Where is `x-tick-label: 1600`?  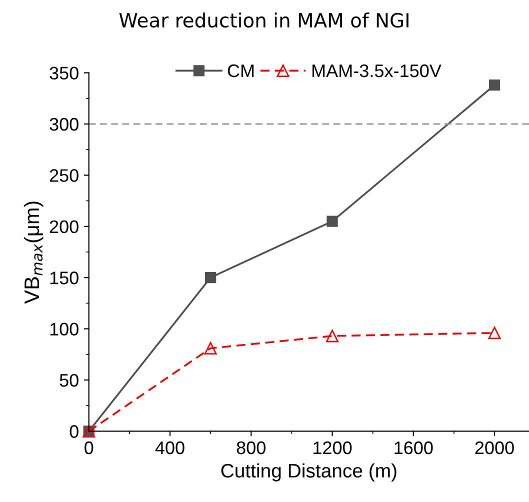 x-tick-label: 1600 is located at coordinates (413, 447).